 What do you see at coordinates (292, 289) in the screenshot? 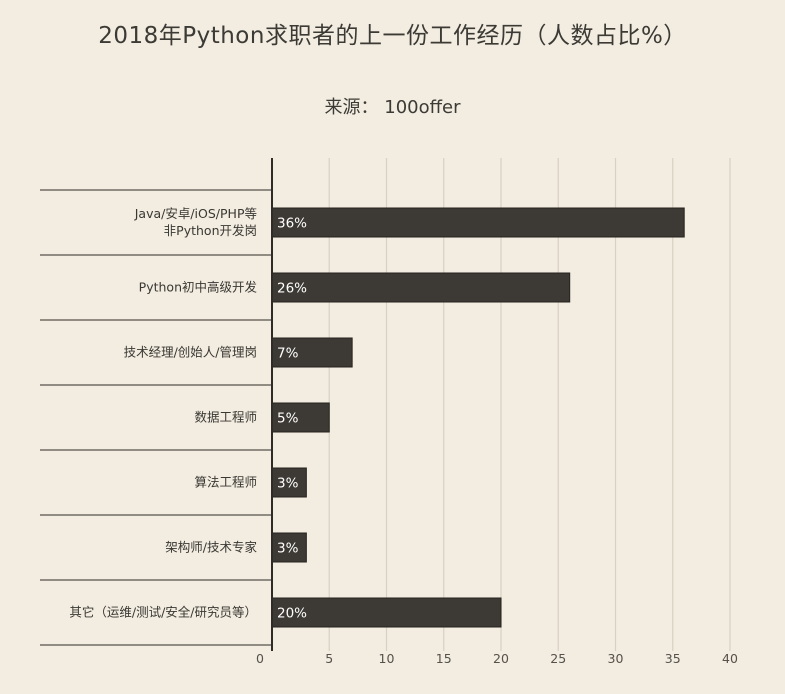
I see `value-label-1: 26%` at bounding box center [292, 289].